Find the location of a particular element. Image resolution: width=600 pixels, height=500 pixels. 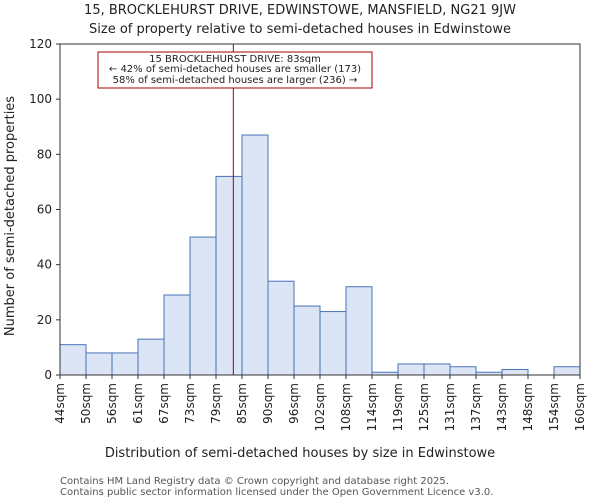

x-tick-label: 131sqm is located at coordinates (450, 407).